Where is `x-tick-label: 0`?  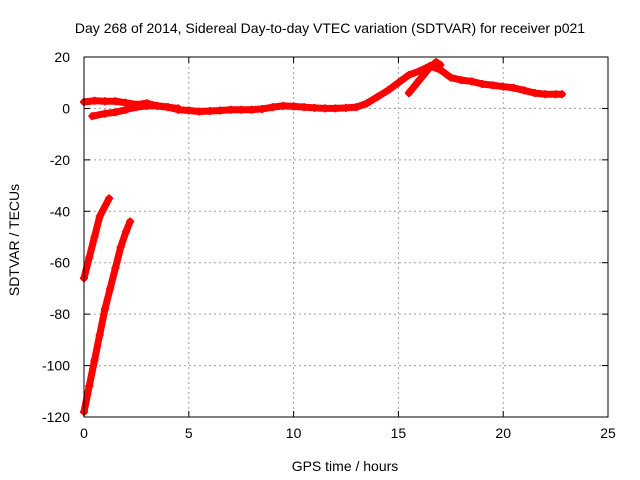 x-tick-label: 0 is located at coordinates (84, 433).